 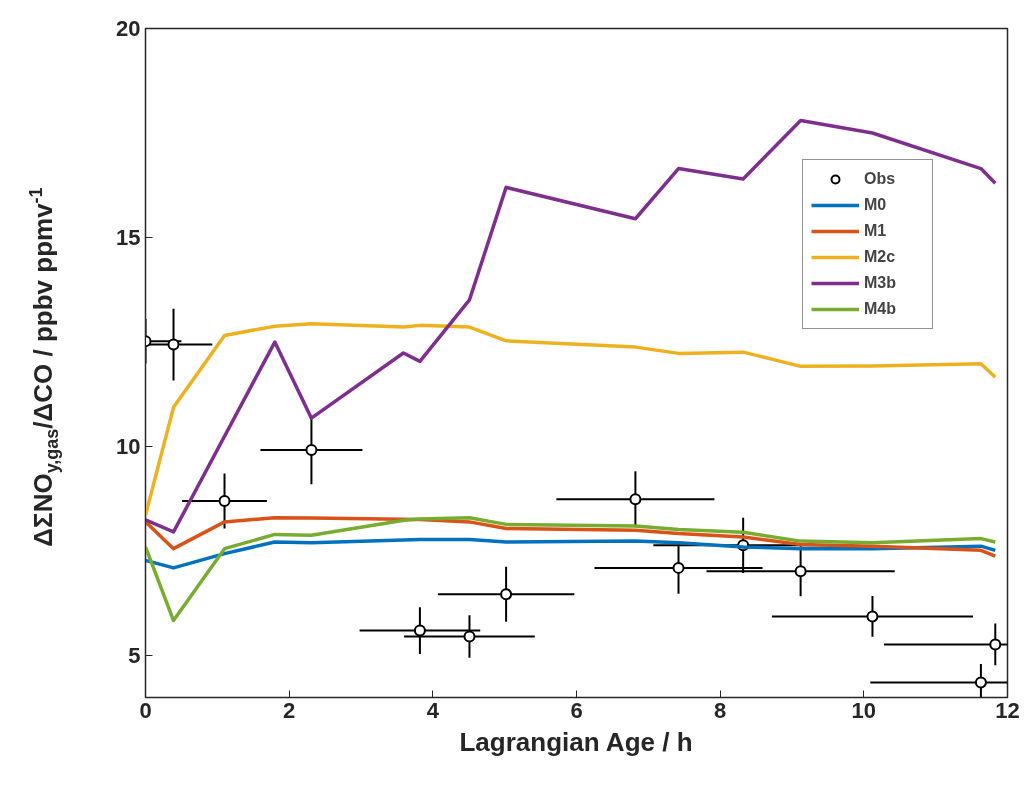 What do you see at coordinates (128, 447) in the screenshot?
I see `y-tick-label: 10` at bounding box center [128, 447].